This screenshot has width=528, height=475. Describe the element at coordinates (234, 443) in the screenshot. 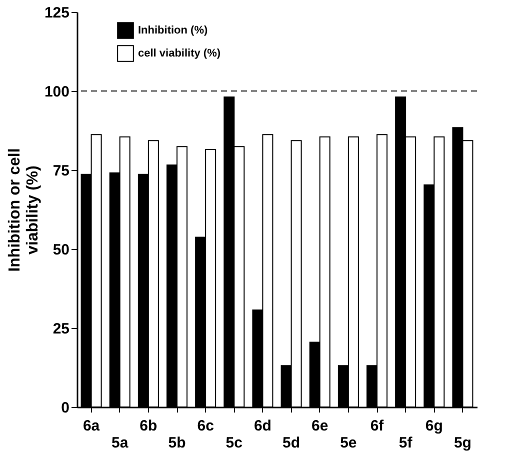

I see `x-tick-label: 5c` at that location.